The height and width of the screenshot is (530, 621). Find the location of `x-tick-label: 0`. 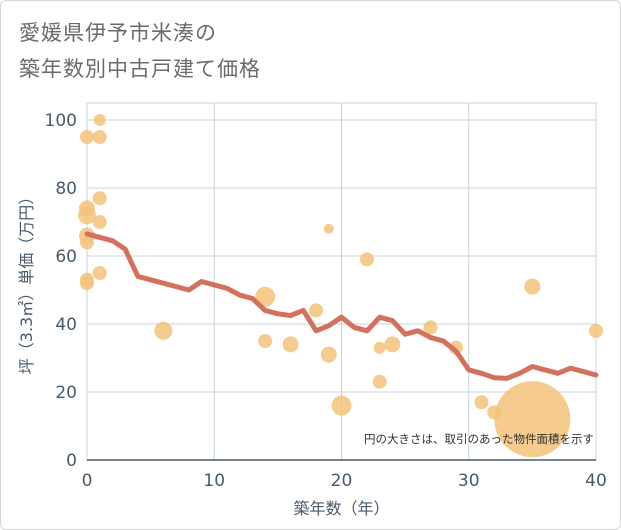

x-tick-label: 0 is located at coordinates (87, 481).